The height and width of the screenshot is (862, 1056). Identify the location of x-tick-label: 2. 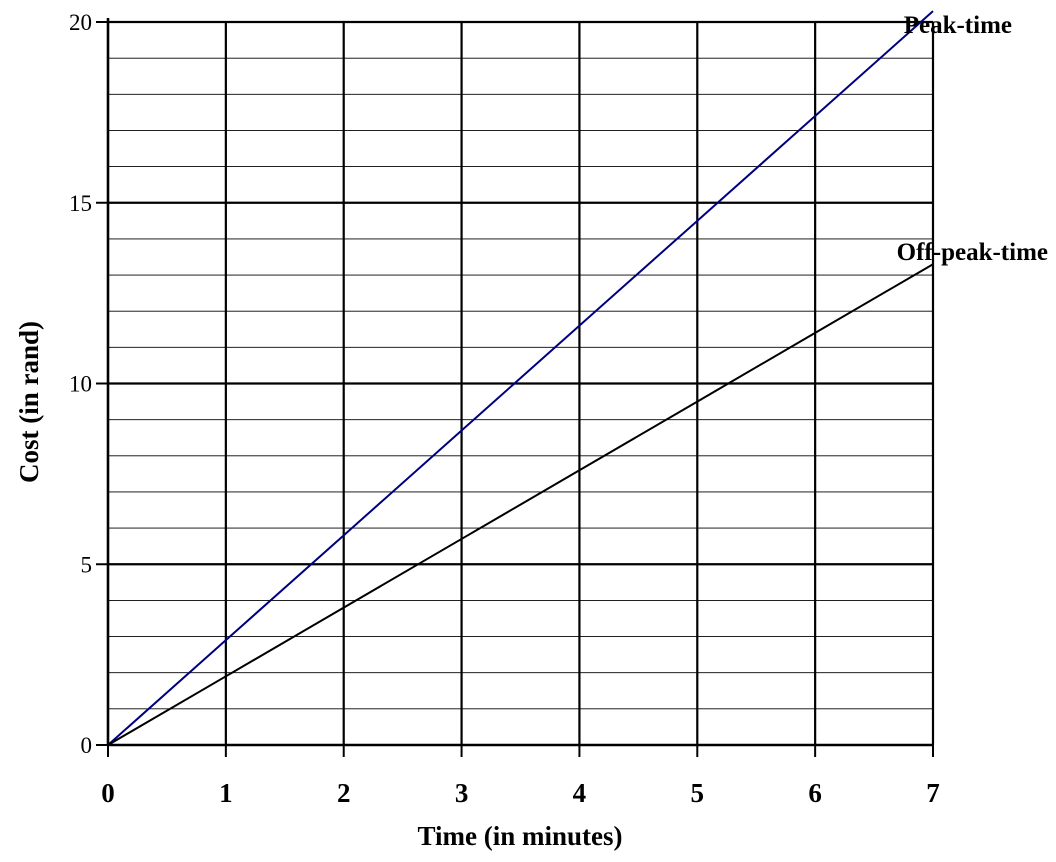
(344, 793).